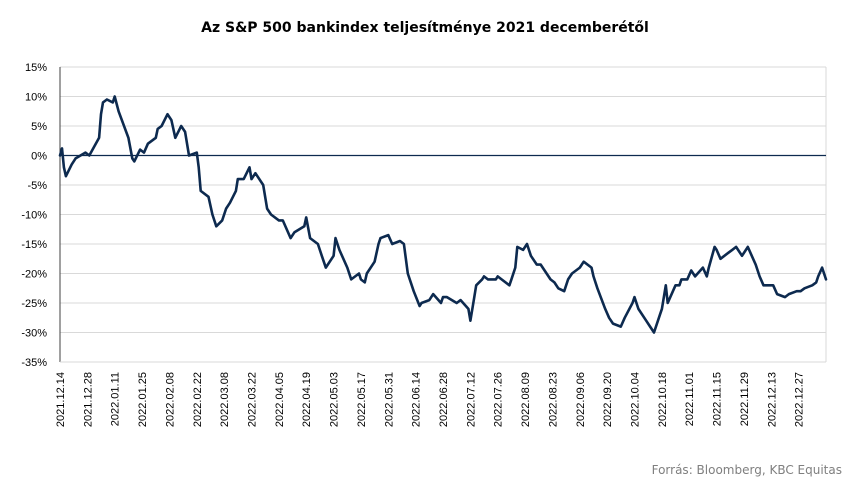 The width and height of the screenshot is (850, 493). I want to click on x-tick-label: 2022.02.08, so click(170, 399).